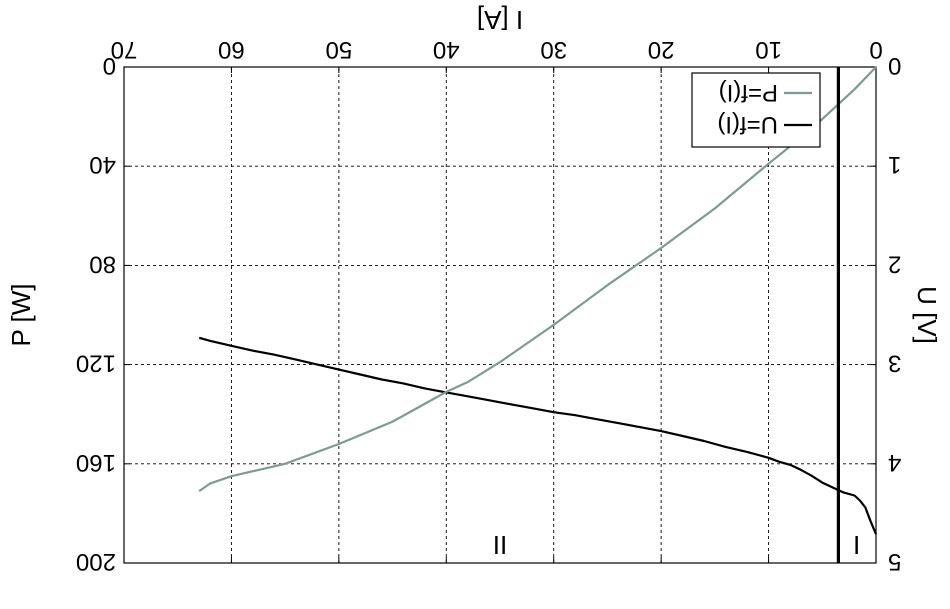 Image resolution: width=950 pixels, height=609 pixels. I want to click on right-tick-label: 120, so click(96, 363).